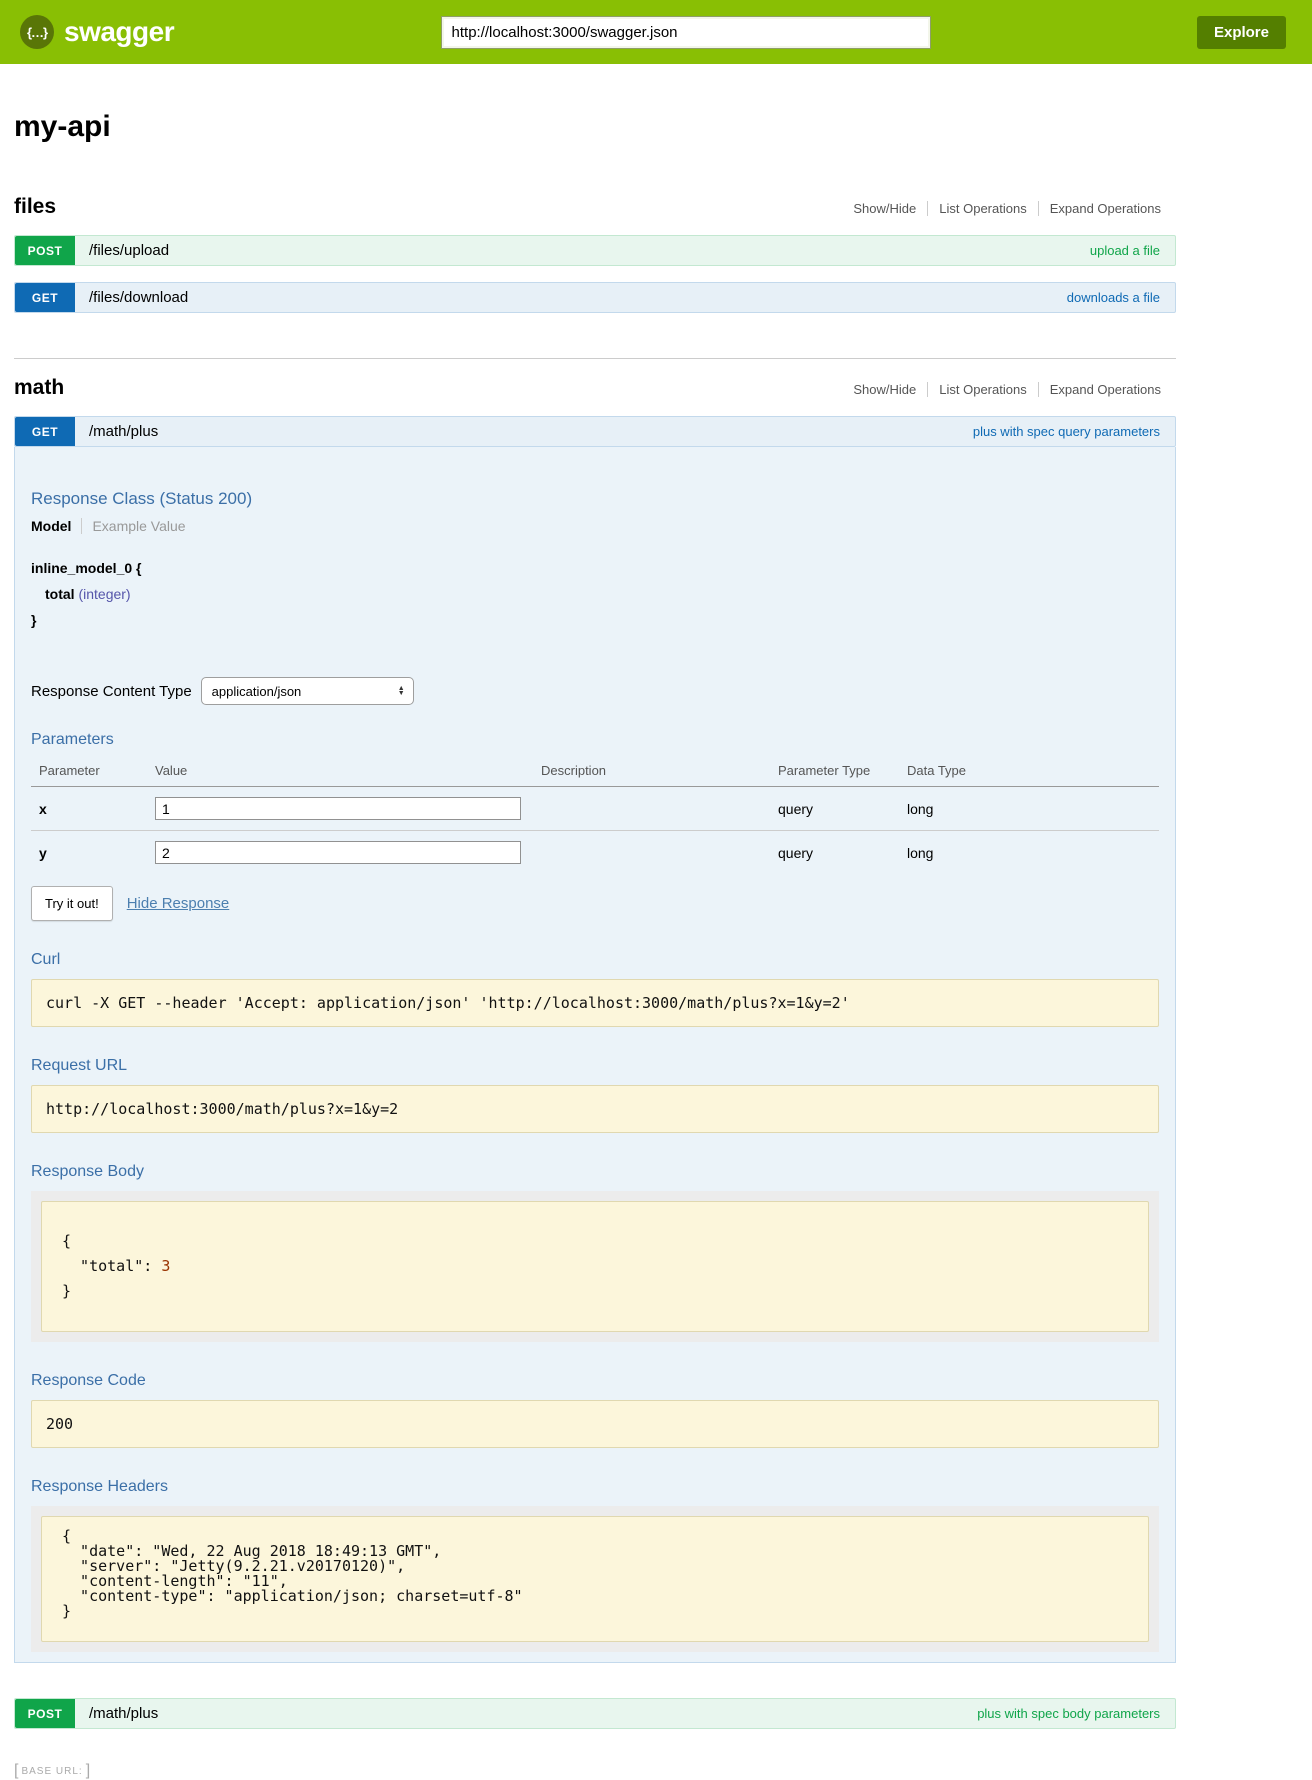  What do you see at coordinates (1113, 297) in the screenshot?
I see `op-summary-files-download: downloads a file` at bounding box center [1113, 297].